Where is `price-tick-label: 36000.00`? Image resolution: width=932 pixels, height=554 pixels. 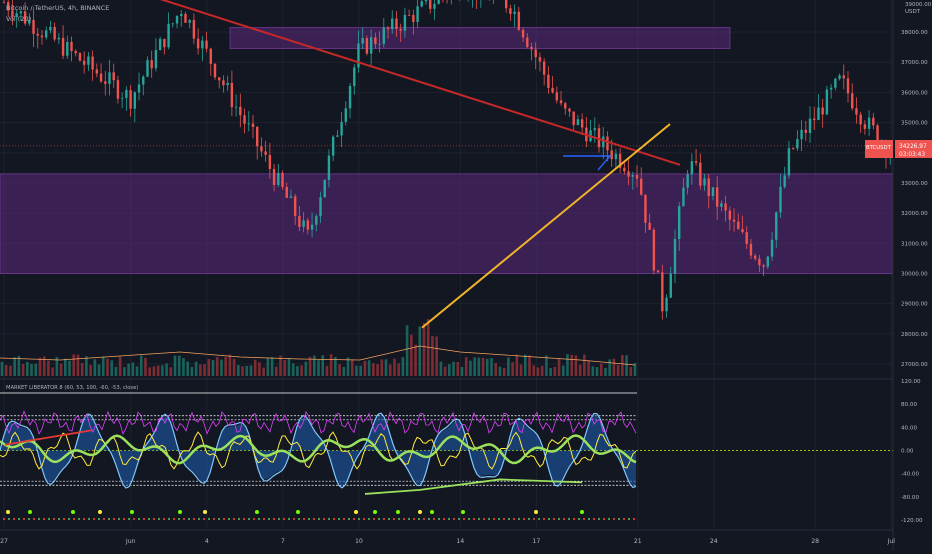
price-tick-label: 36000.00 is located at coordinates (914, 93).